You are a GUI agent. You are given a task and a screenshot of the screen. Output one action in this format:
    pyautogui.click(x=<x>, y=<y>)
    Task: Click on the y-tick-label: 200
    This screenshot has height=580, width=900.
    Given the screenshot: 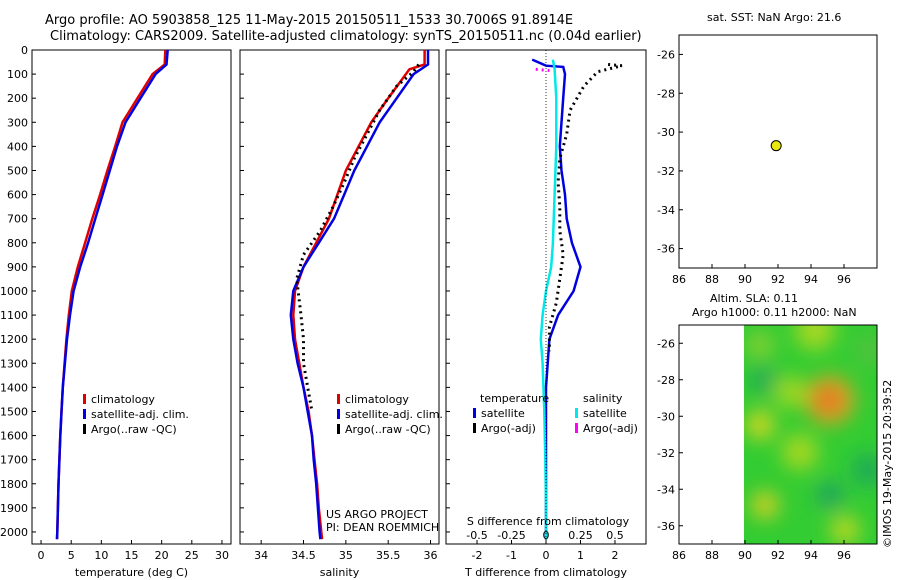 What is the action you would take?
    pyautogui.click(x=17, y=98)
    